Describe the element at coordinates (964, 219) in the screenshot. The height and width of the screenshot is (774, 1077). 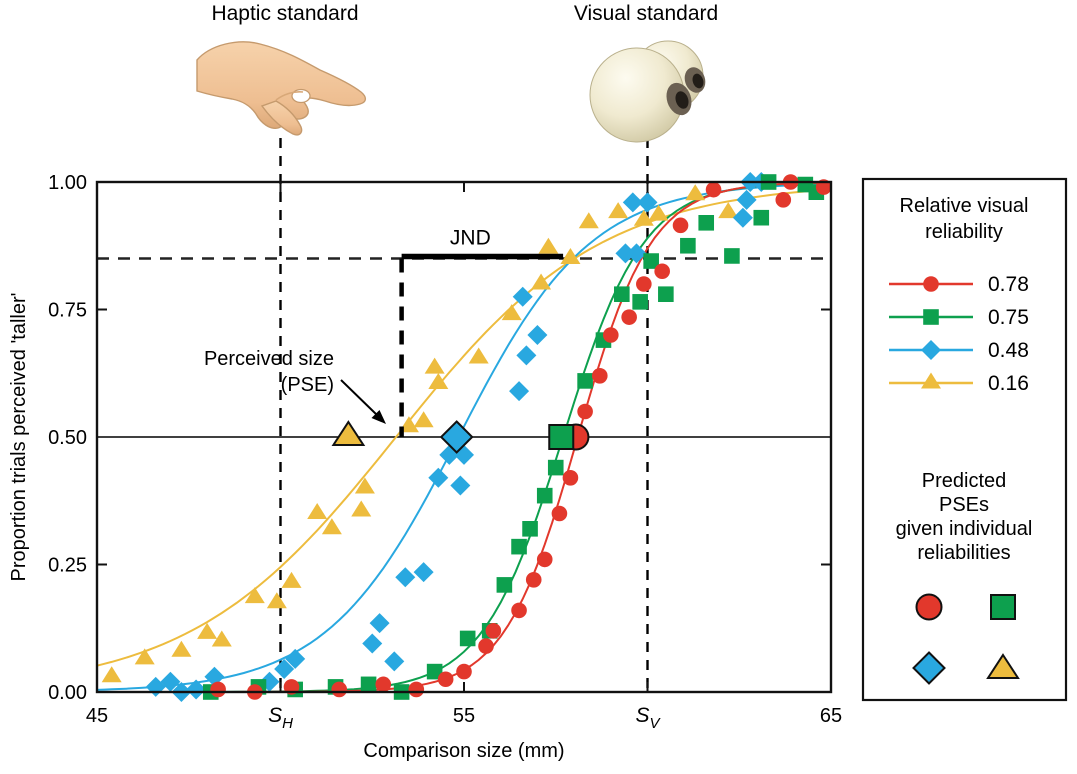
I see `legend-reliability-title: Relative visual reliability` at that location.